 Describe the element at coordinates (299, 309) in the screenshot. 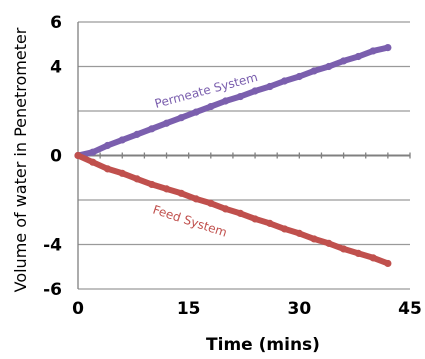

I see `x-tick-label: 30` at that location.